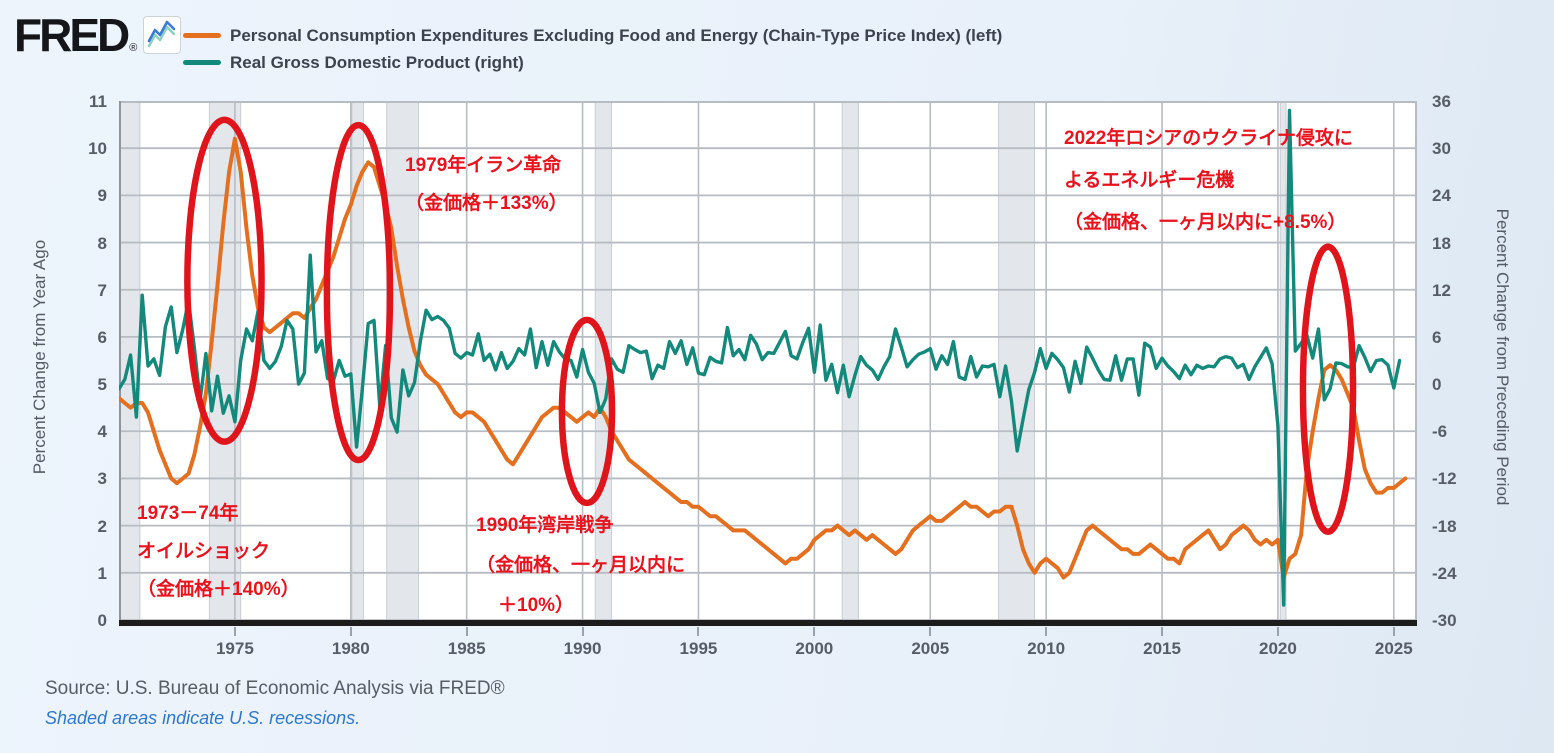  Describe the element at coordinates (466, 648) in the screenshot. I see `x-tick: 1985` at that location.